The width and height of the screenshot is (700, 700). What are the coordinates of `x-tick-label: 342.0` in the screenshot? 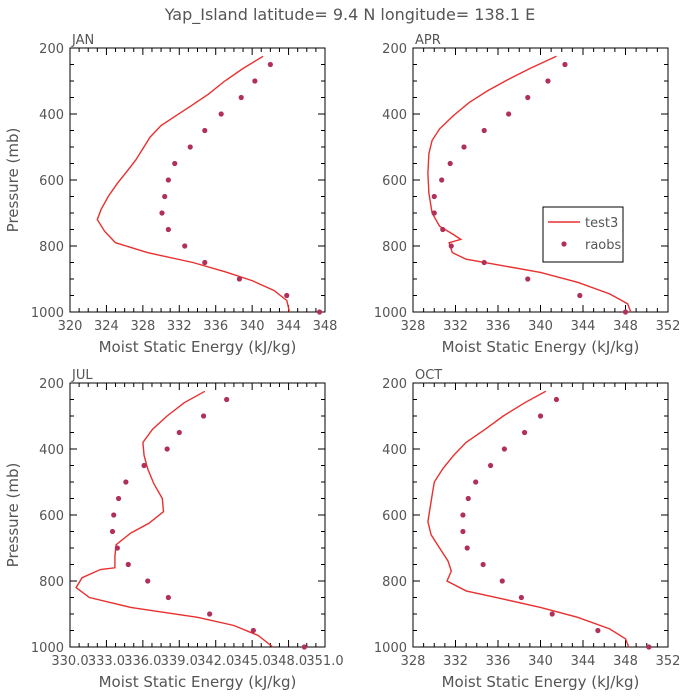 It's located at (215, 661).